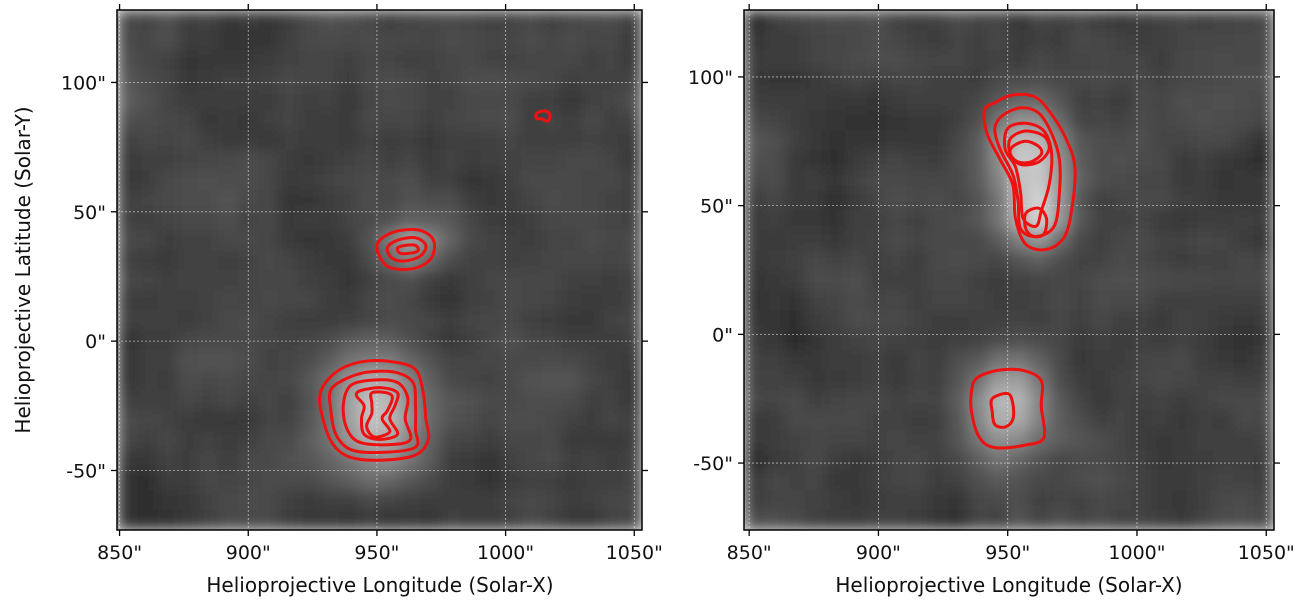 The image size is (1306, 603). What do you see at coordinates (379, 414) in the screenshot?
I see `contour-line` at bounding box center [379, 414].